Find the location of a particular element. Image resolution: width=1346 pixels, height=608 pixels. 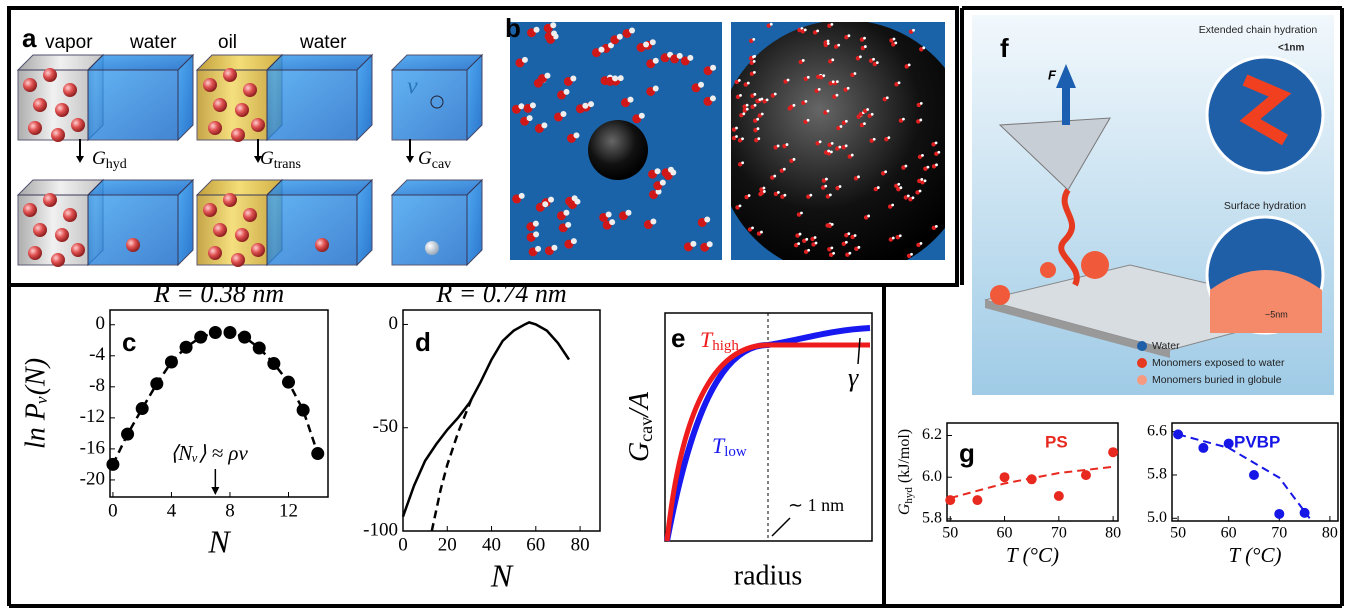

x-tick-label: 70 is located at coordinates (1059, 532).